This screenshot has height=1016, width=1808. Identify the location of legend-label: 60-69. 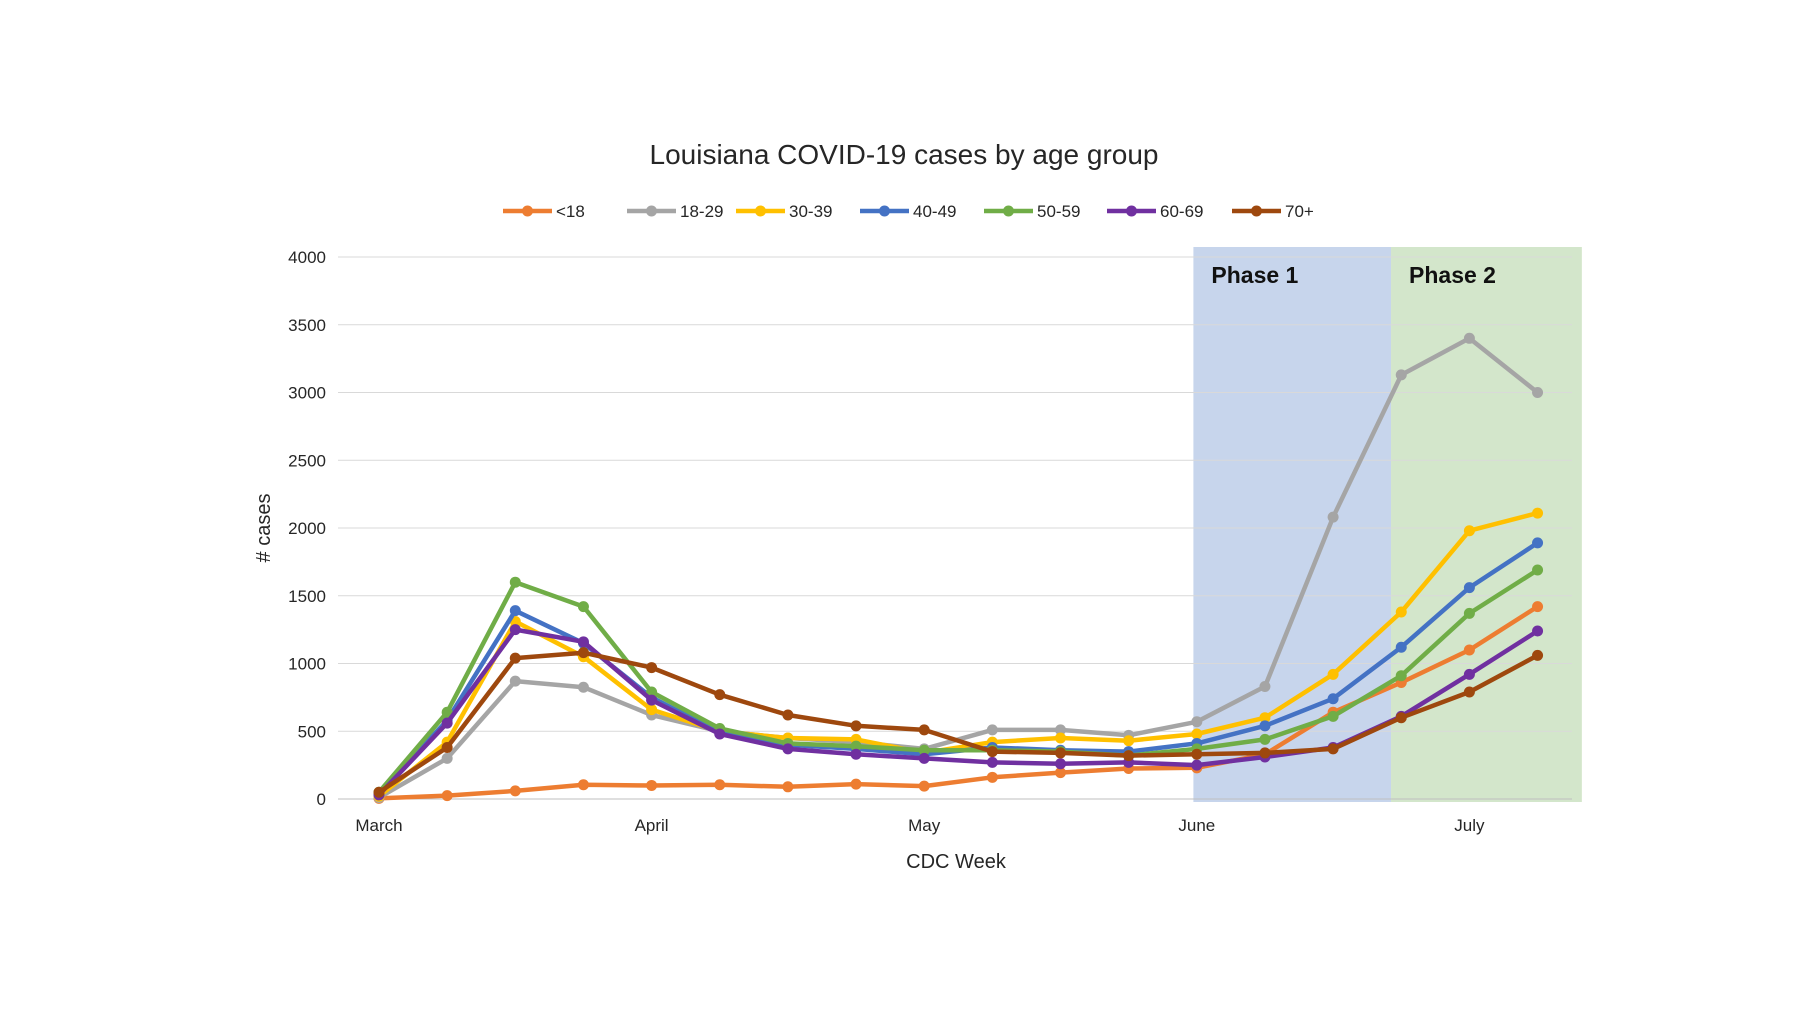
(1181, 211).